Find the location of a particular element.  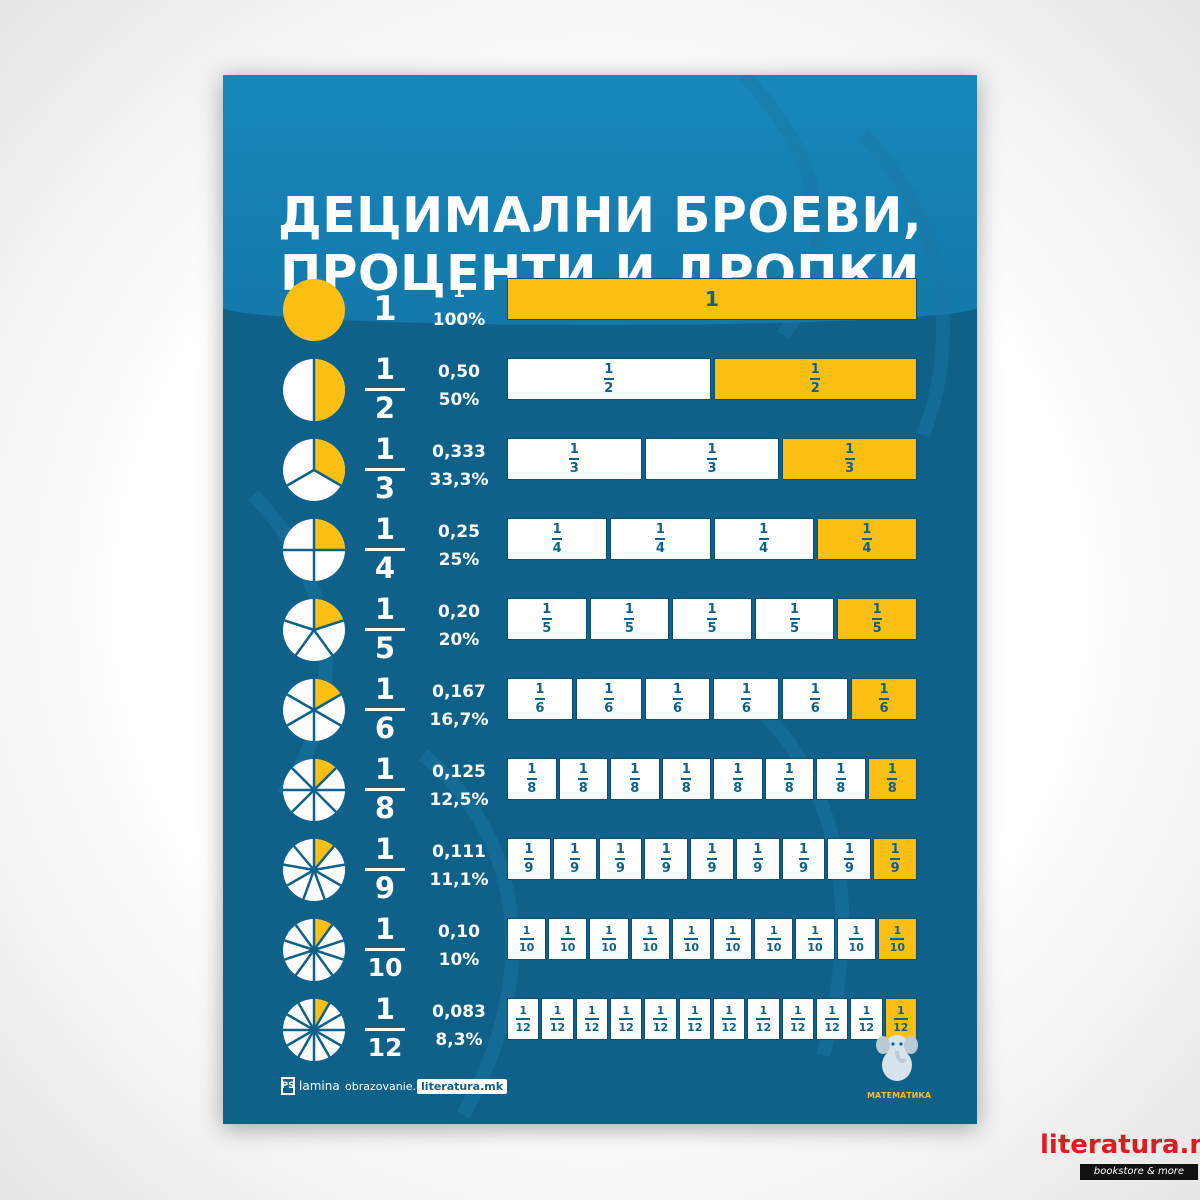

fraction-denominator: 12 is located at coordinates (385, 1047).